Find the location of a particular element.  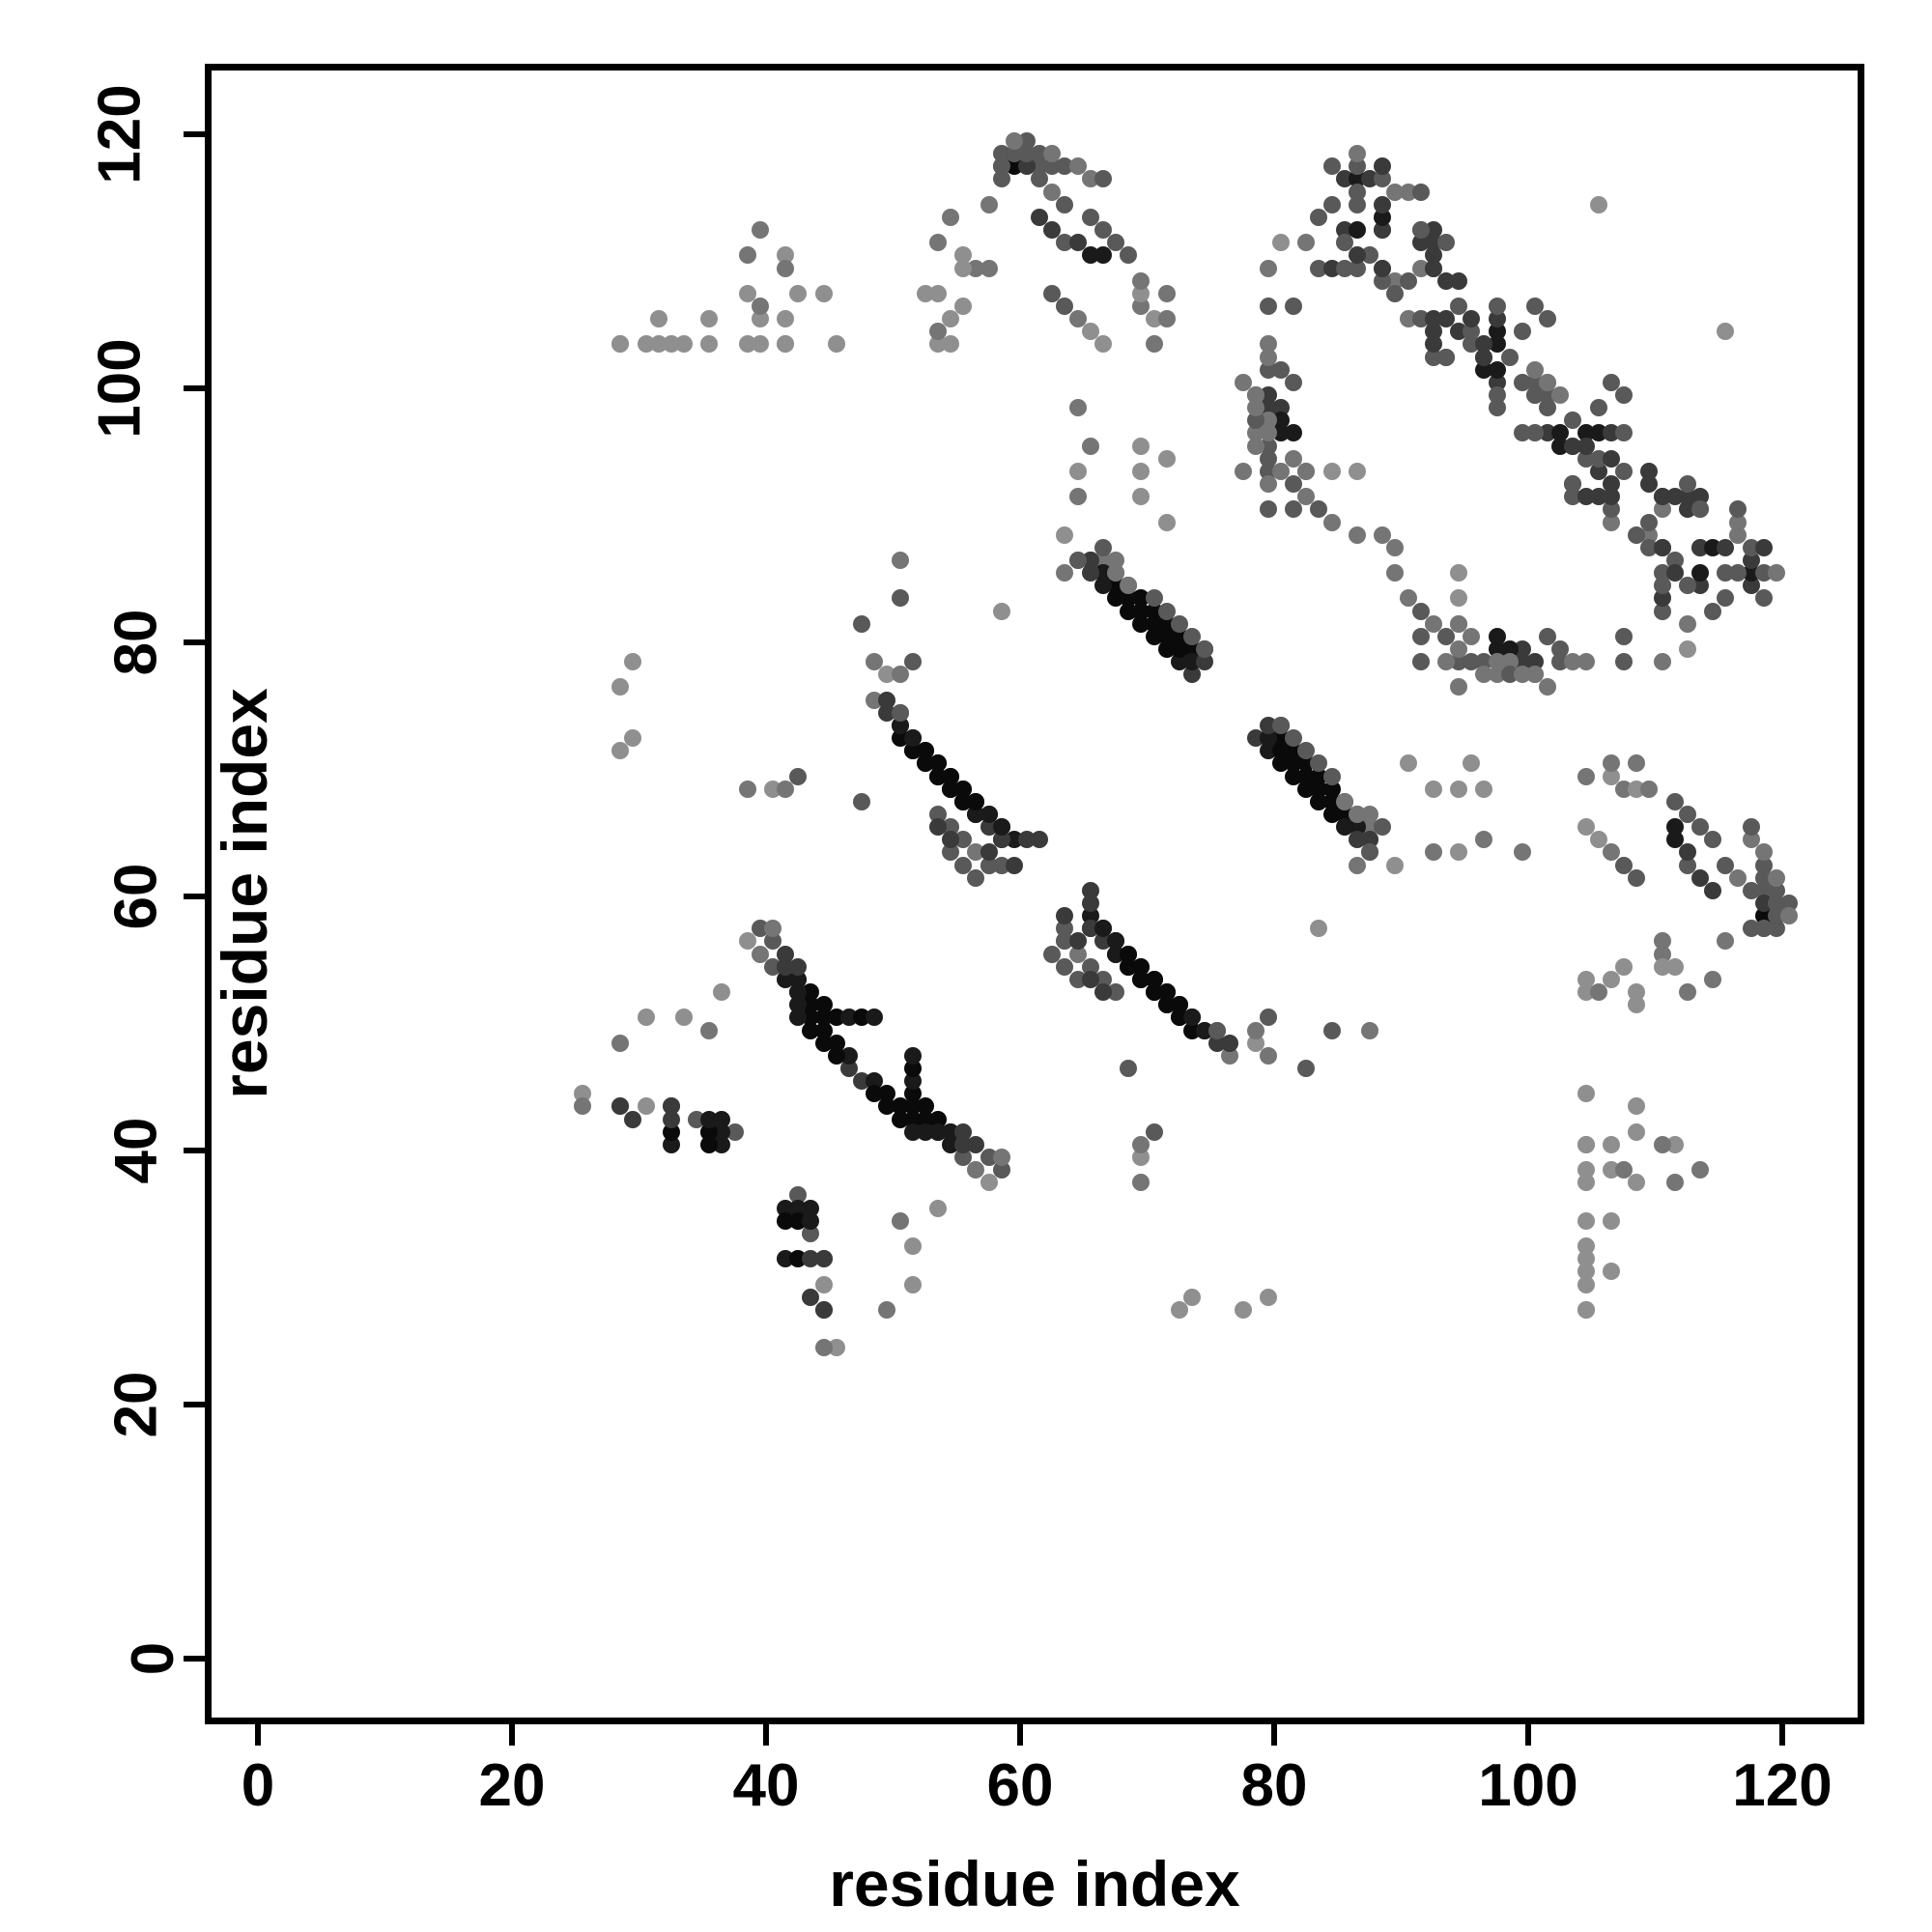

y-tick-label-80: 80 is located at coordinates (136, 643).